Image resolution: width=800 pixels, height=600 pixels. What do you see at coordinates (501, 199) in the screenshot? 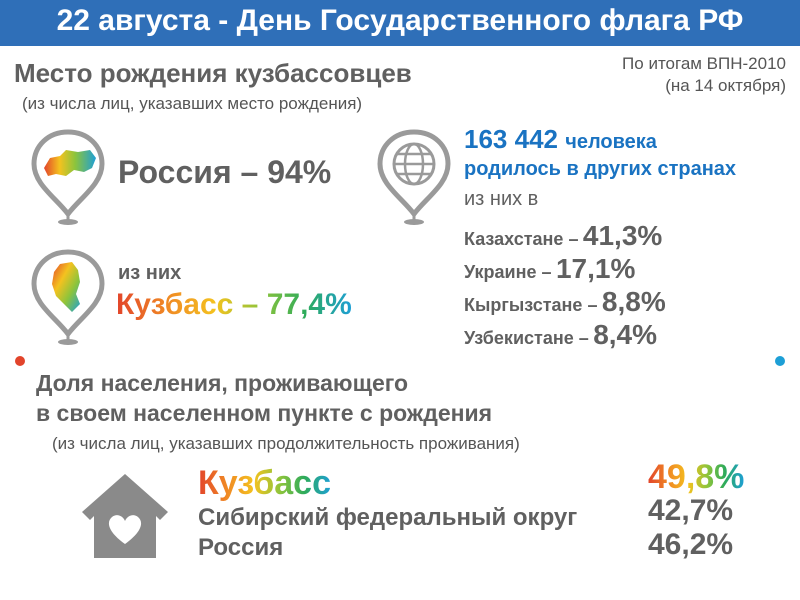
I see `abroad-line3: из них в` at bounding box center [501, 199].